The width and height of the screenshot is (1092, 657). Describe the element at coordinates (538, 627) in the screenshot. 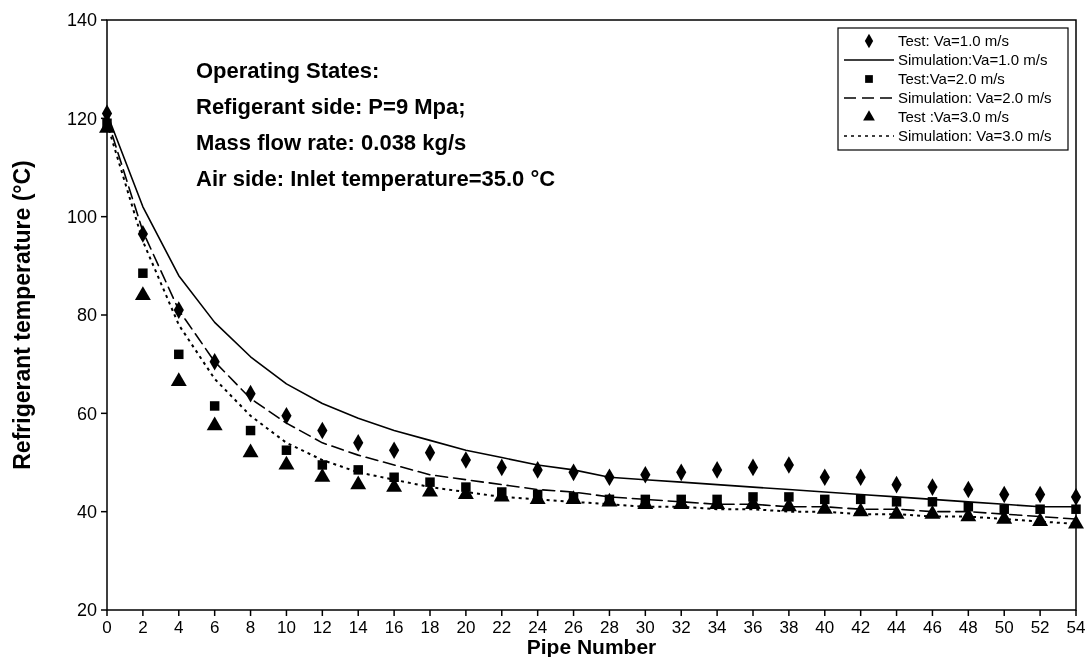

I see `x-tick-label: 24` at that location.